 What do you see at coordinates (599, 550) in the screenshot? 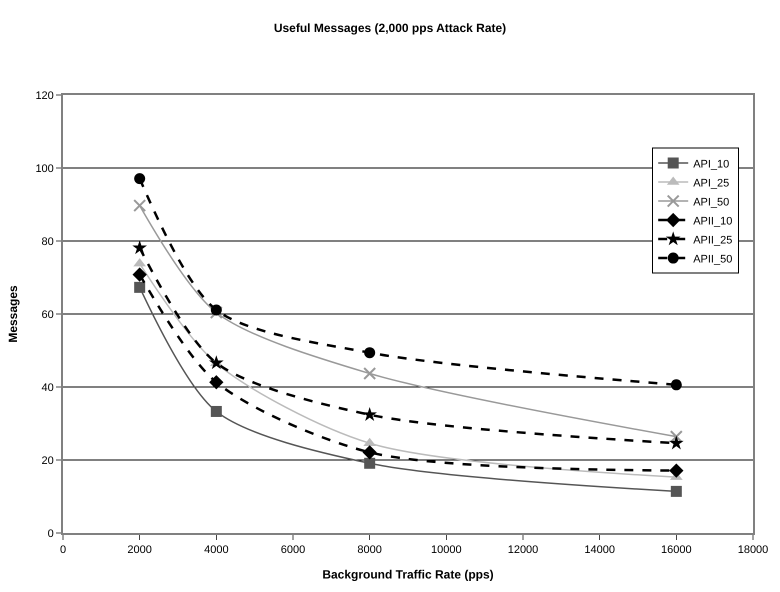
I see `x-tick-label: 14000` at bounding box center [599, 550].